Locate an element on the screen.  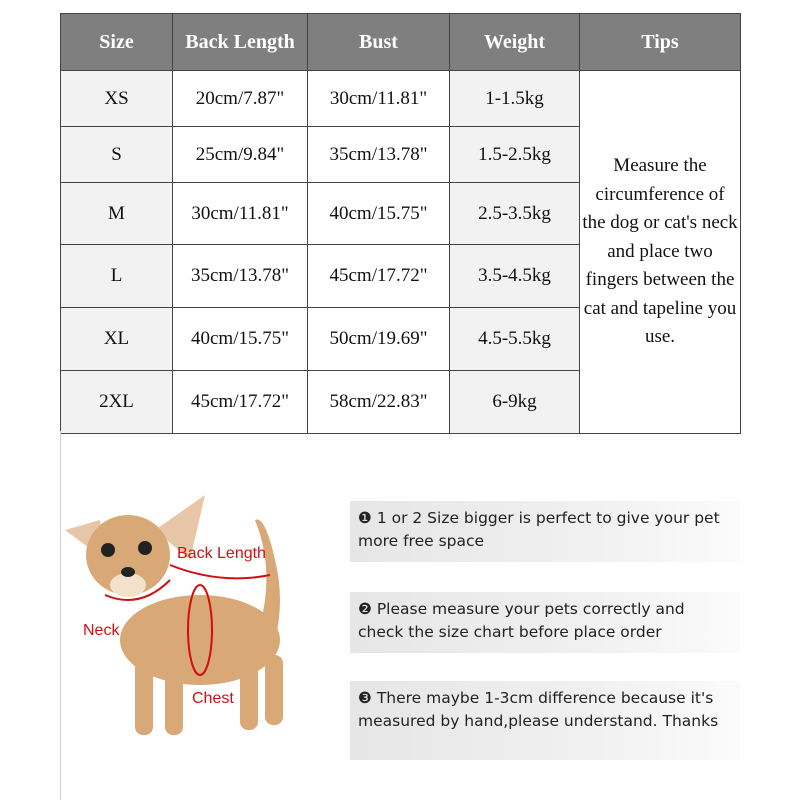
bust-cell: 35cm/13.78" is located at coordinates (378, 154).